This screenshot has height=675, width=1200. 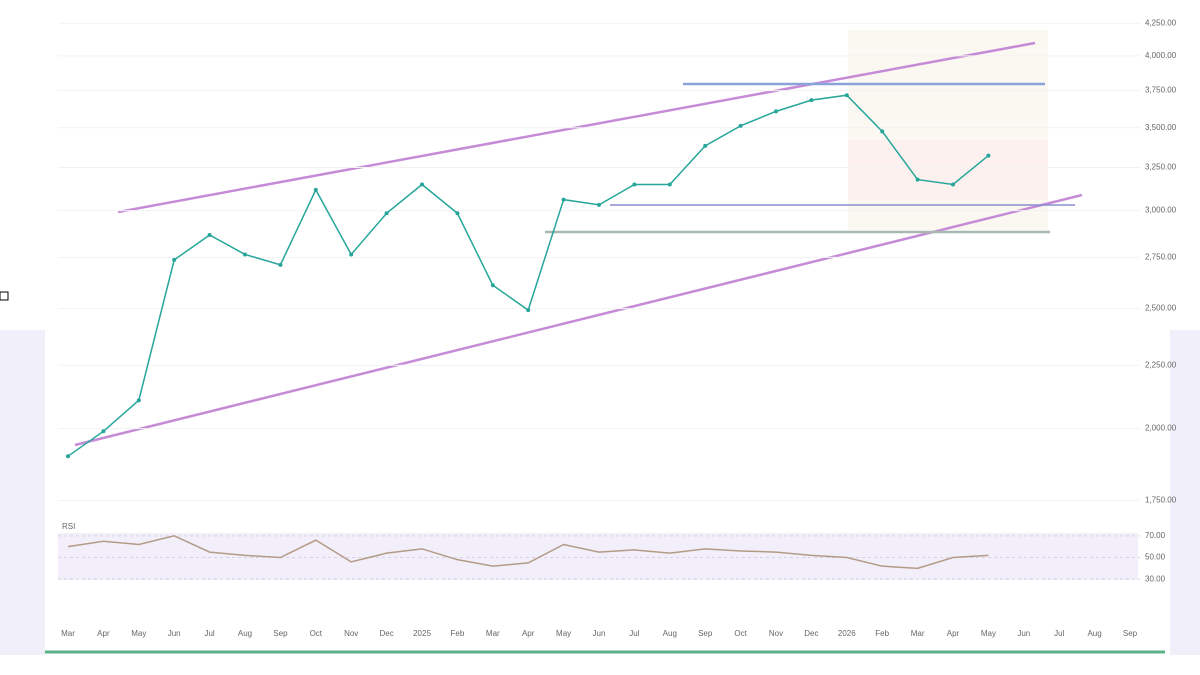 I want to click on y-tick-label: 2,000.00, so click(x=1161, y=428).